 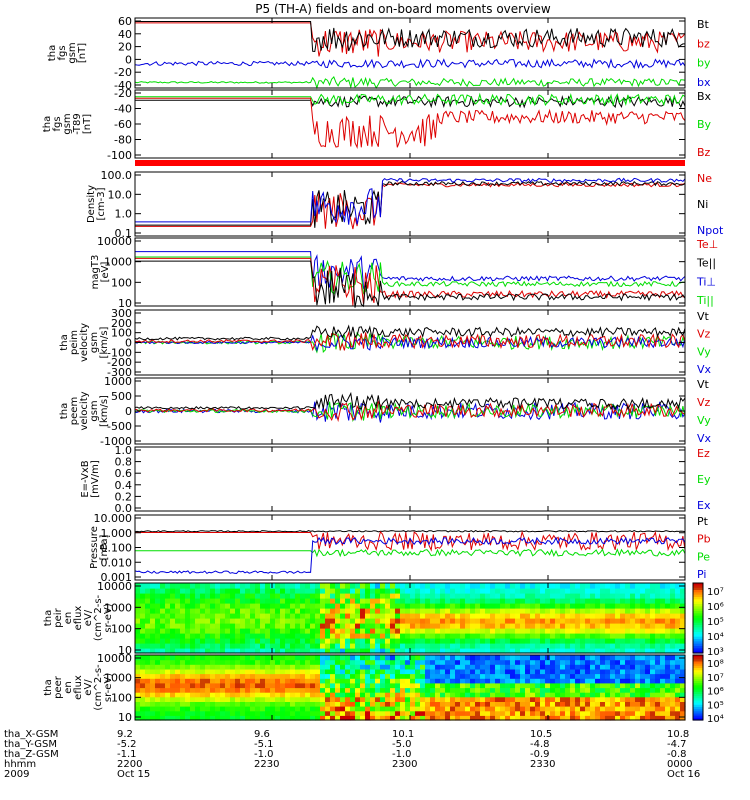 I want to click on colorbar-band, so click(x=698, y=638).